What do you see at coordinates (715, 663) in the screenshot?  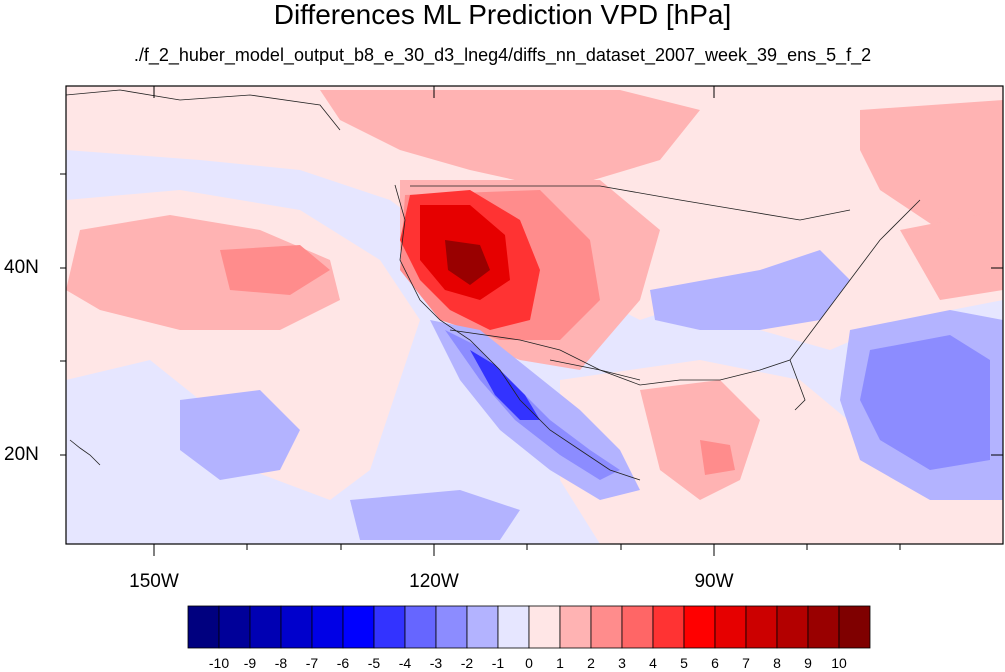 I see `colorbar-label: 6` at bounding box center [715, 663].